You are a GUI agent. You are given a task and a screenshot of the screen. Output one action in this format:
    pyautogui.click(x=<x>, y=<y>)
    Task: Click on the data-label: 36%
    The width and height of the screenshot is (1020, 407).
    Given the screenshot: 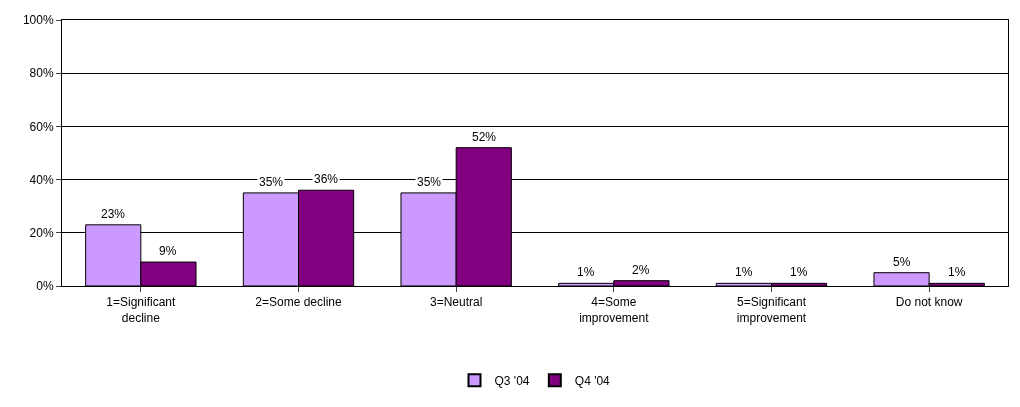 What is the action you would take?
    pyautogui.click(x=326, y=179)
    